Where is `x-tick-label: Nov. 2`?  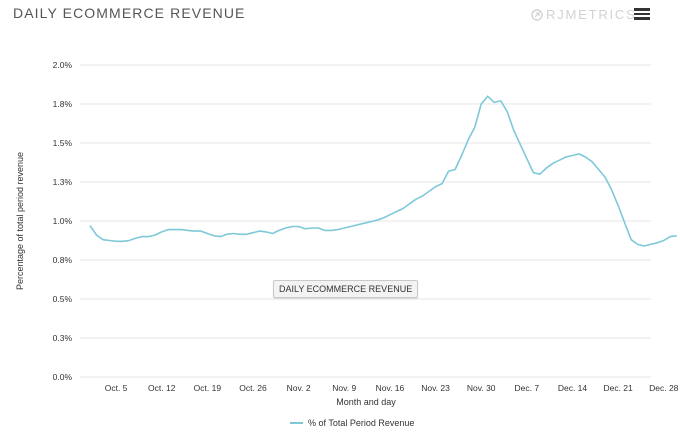 x-tick-label: Nov. 2 is located at coordinates (299, 388).